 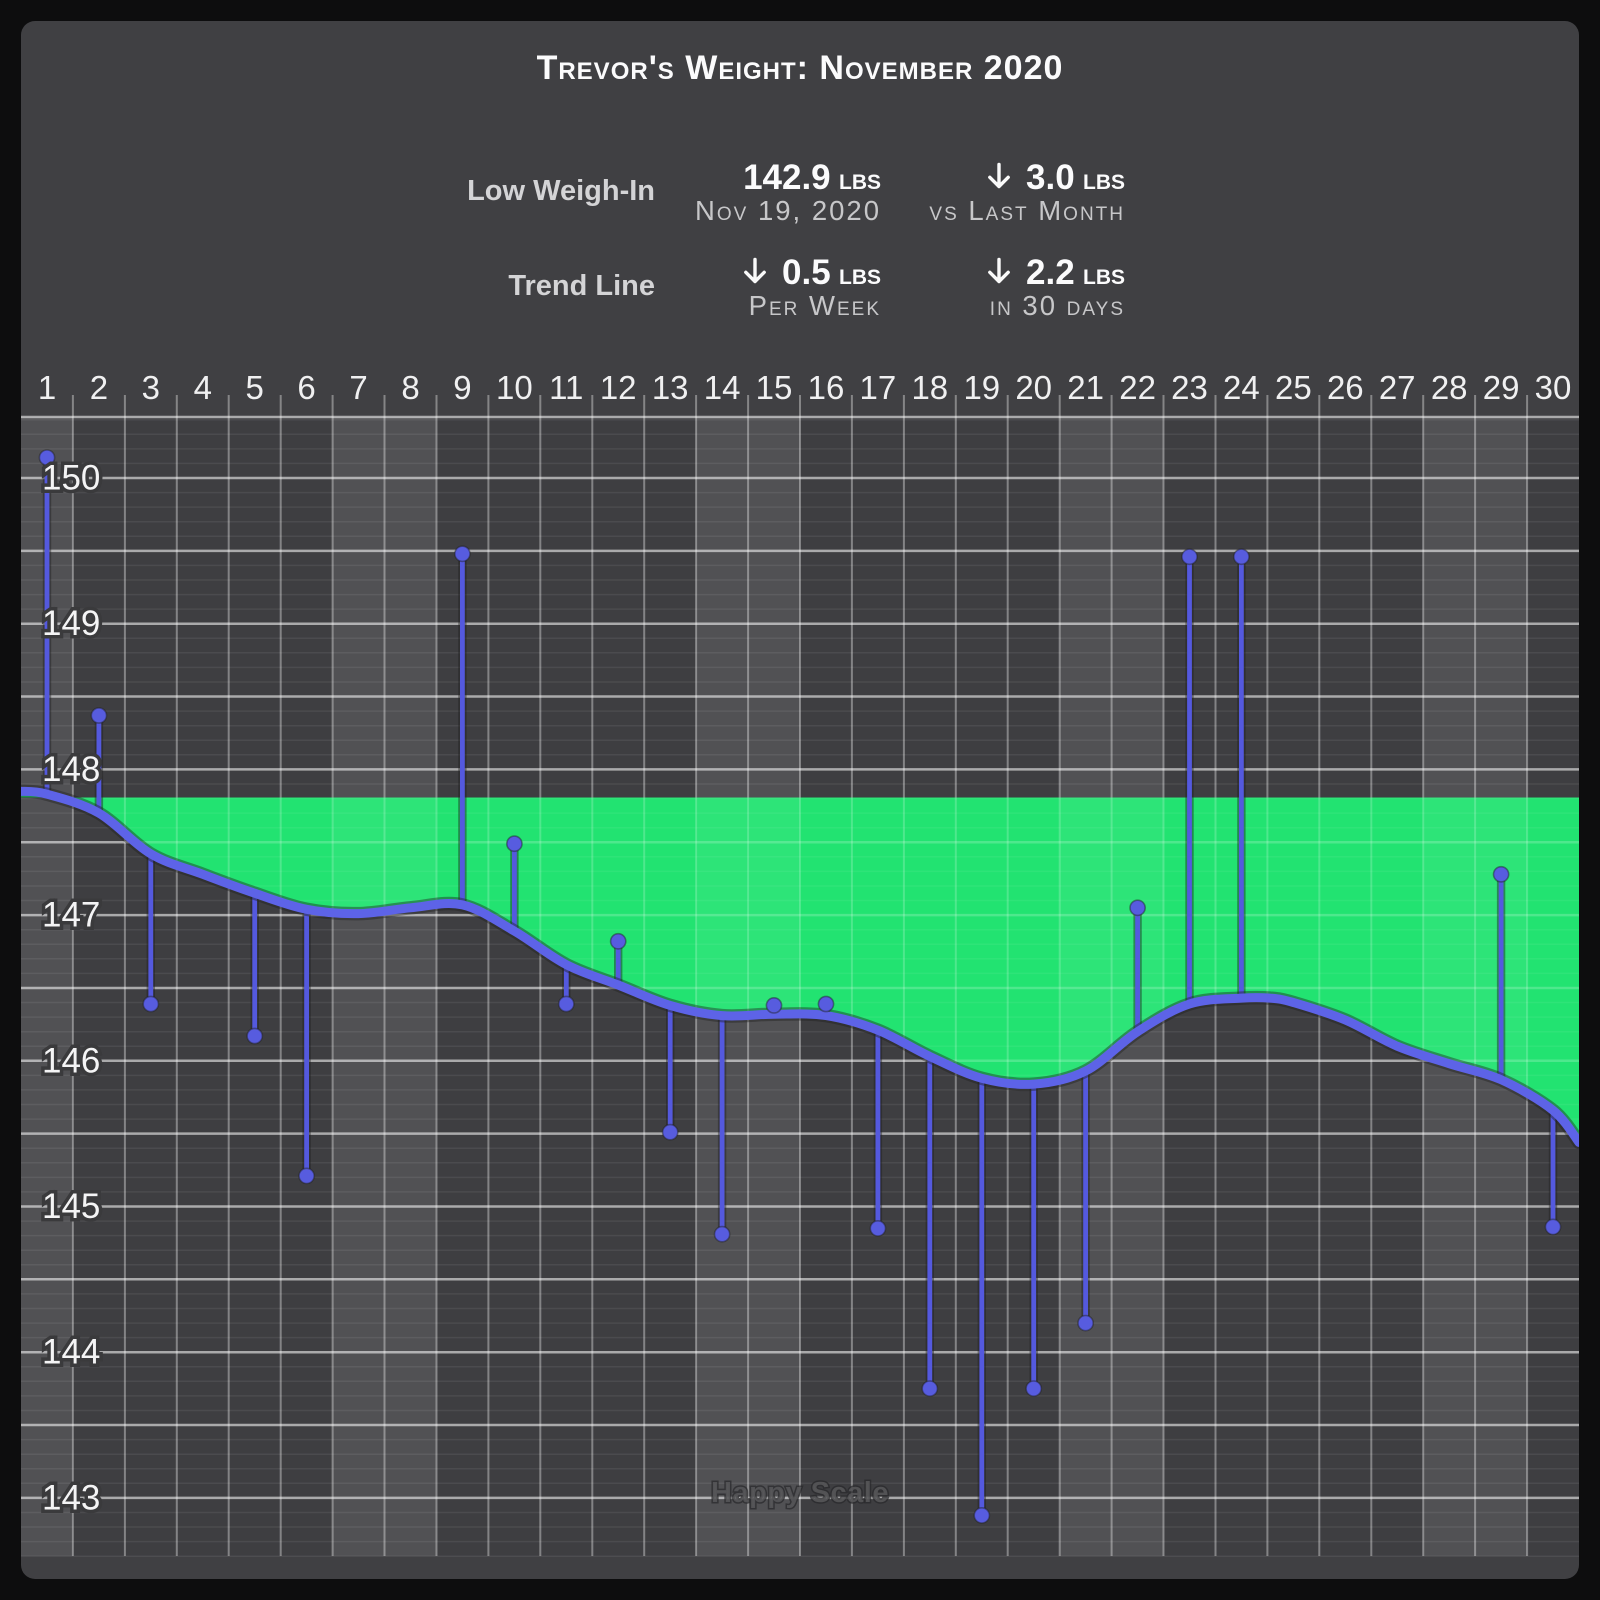 What do you see at coordinates (561, 191) in the screenshot?
I see `svg-text: Low Weigh-In` at bounding box center [561, 191].